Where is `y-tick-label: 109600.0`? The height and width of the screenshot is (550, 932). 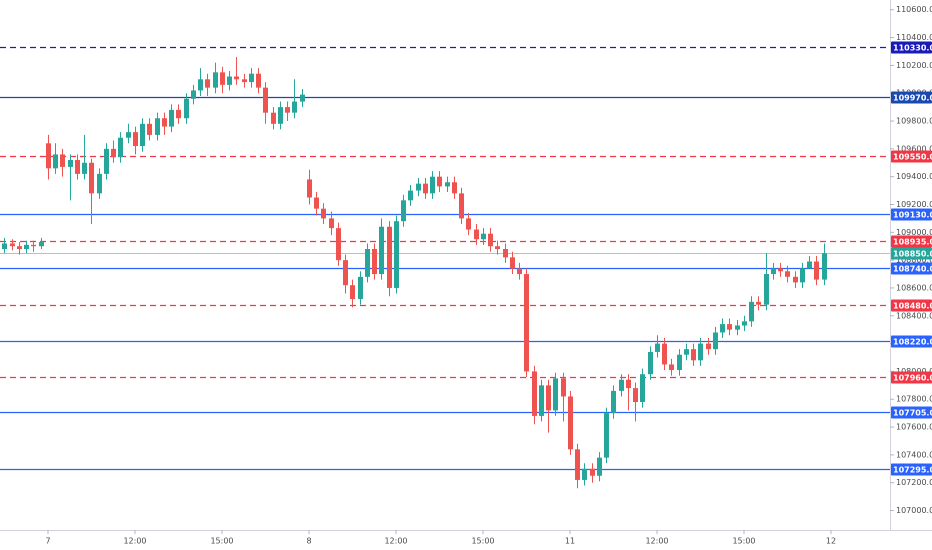
y-tick-label: 109600.0 is located at coordinates (914, 148).